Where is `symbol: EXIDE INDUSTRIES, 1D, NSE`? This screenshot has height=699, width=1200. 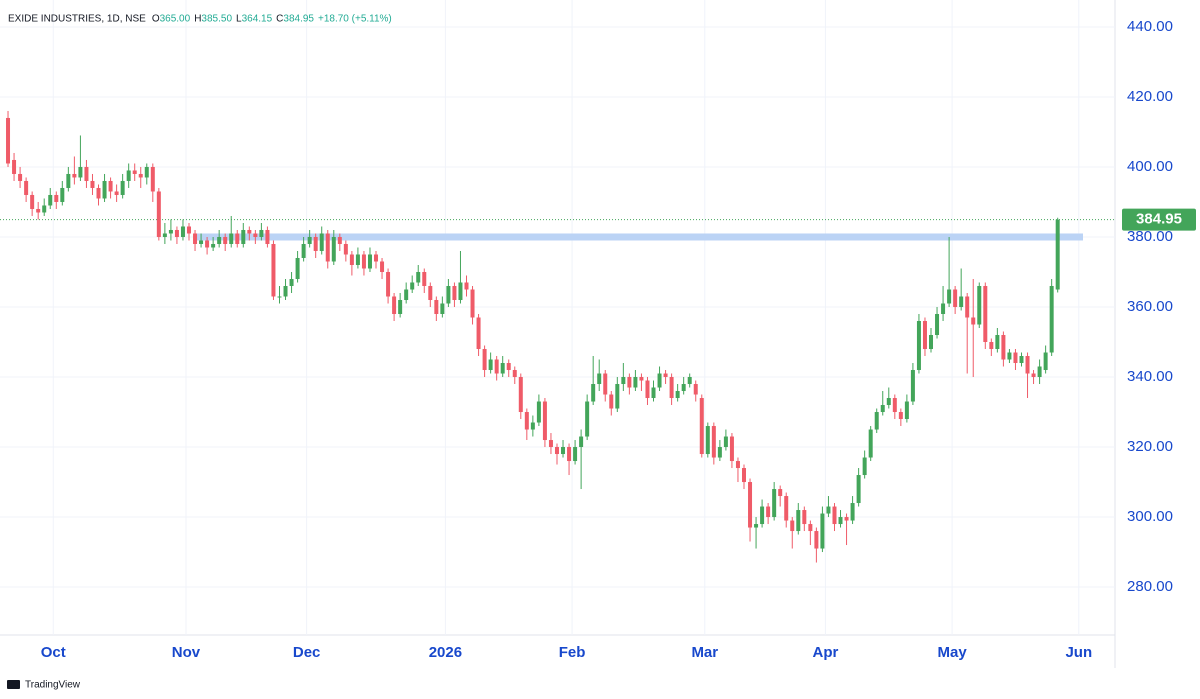 symbol: EXIDE INDUSTRIES, 1D, NSE is located at coordinates (77, 19).